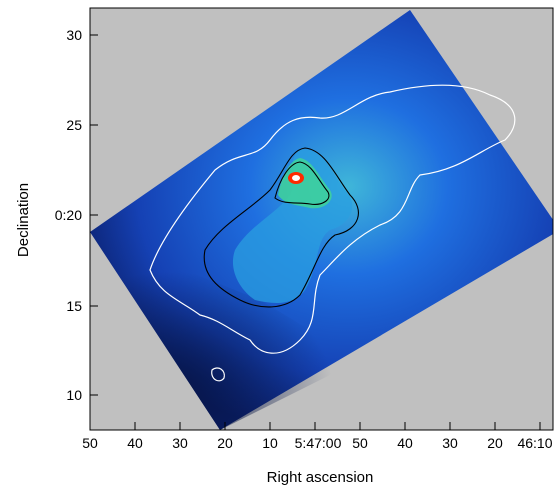 This screenshot has width=559, height=486. Describe the element at coordinates (23, 220) in the screenshot. I see `y-axis-title: Declination` at that location.